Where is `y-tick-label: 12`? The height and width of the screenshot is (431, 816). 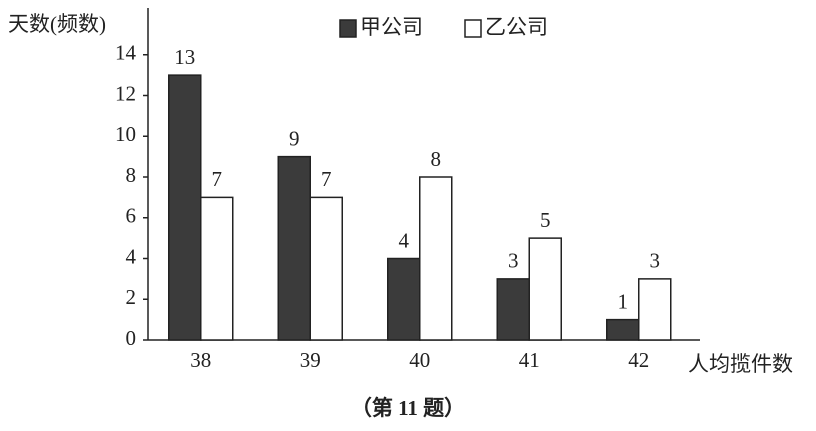 y-tick-label: 12 is located at coordinates (125, 93).